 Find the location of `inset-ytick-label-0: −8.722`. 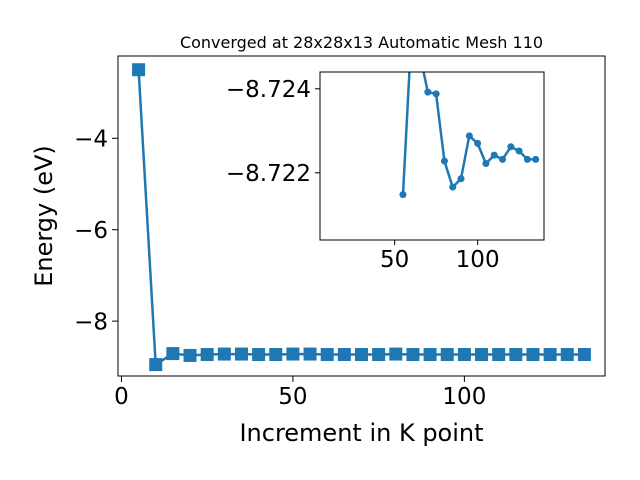

inset-ytick-label-0: −8.722 is located at coordinates (268, 174).